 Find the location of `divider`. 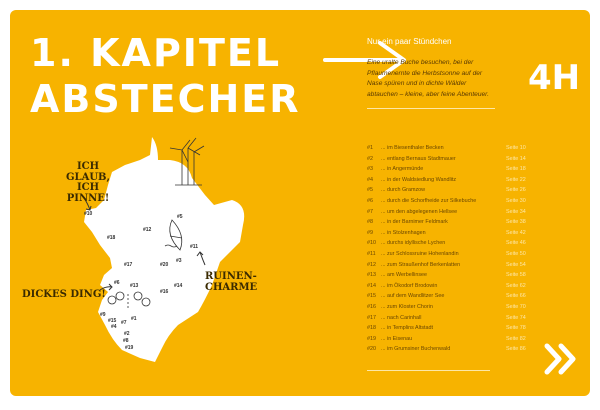

divider is located at coordinates (431, 108).